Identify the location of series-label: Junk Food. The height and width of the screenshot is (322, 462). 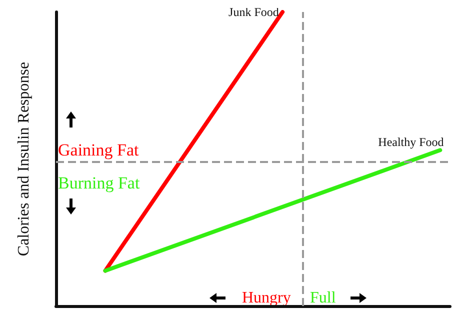
(253, 12).